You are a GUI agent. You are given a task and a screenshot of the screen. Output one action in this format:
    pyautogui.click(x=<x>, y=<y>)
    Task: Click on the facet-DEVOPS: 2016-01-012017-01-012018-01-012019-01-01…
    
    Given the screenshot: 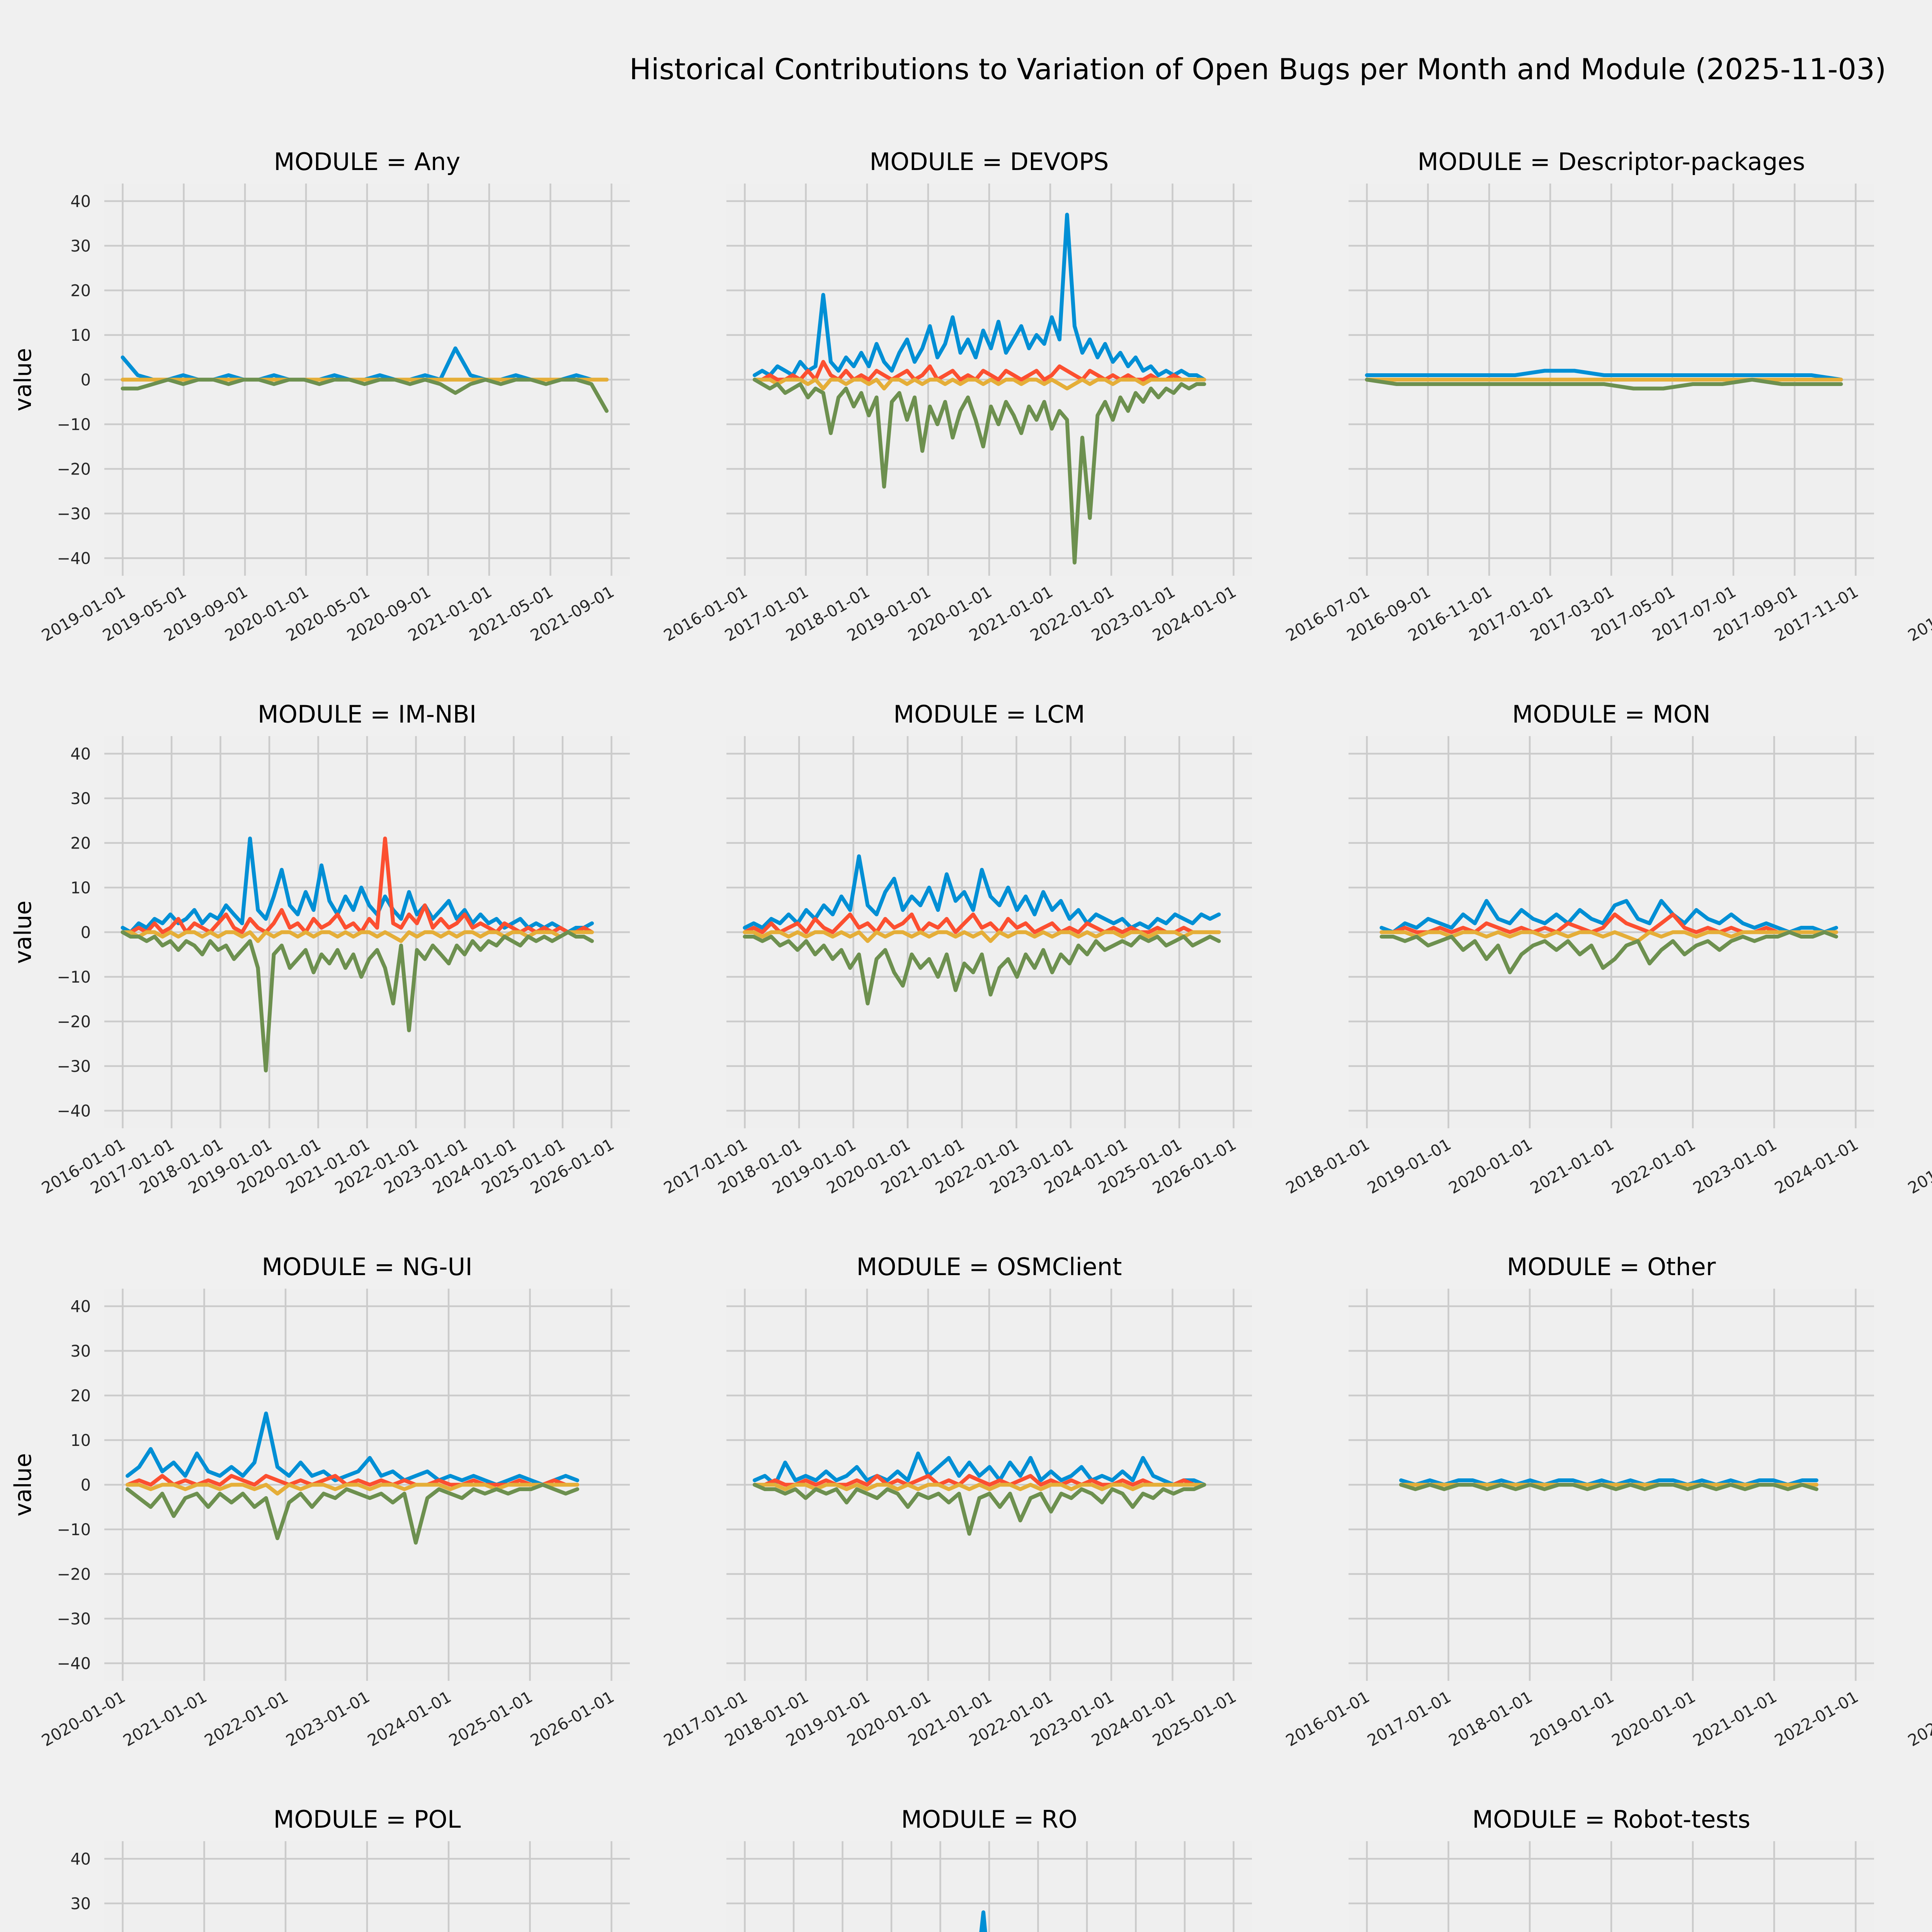 What is the action you would take?
    pyautogui.click(x=956, y=396)
    